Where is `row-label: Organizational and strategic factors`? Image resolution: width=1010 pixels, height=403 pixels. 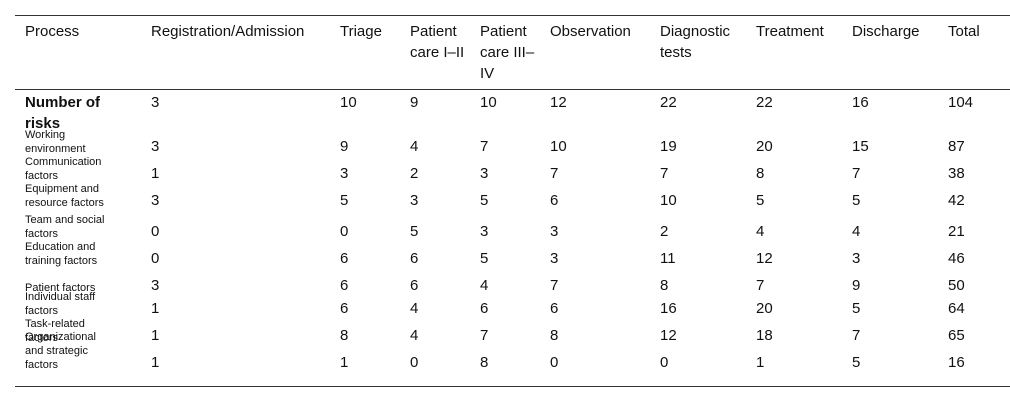 row-label: Organizational and strategic factors is located at coordinates (60, 351).